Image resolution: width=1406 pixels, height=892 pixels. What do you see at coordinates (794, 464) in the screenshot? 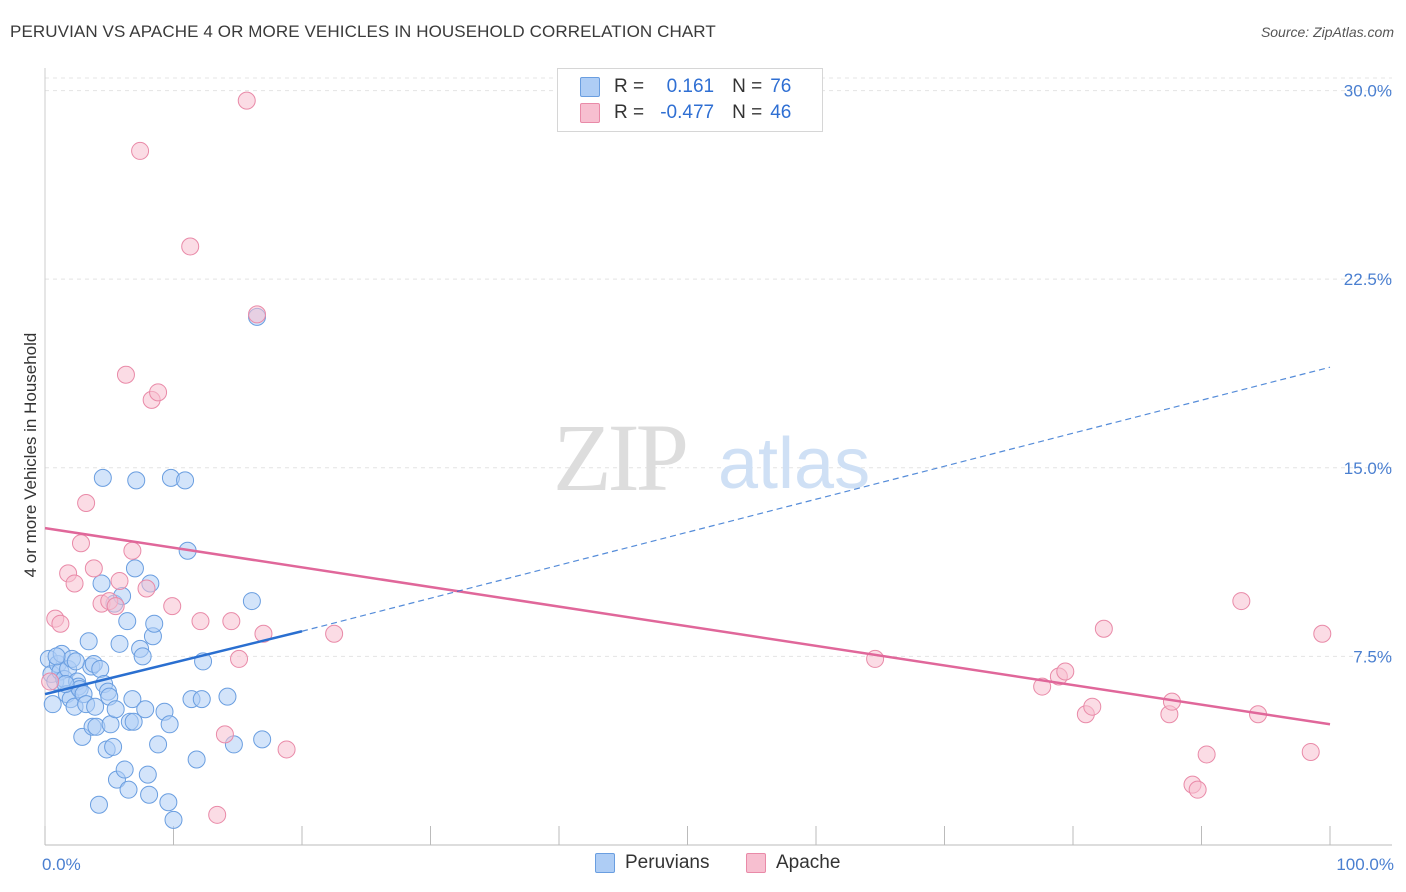
I see `watermark-atlas: atlas` at bounding box center [794, 464].